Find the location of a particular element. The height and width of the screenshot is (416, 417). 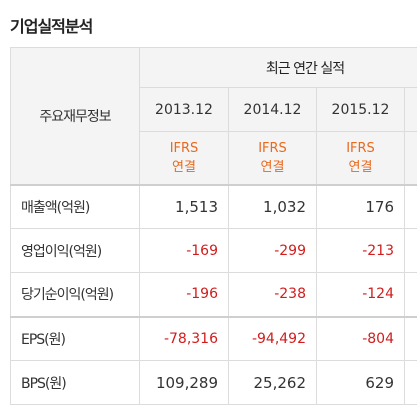

table-row: 당기순이익(억원) -196 -238 -124 is located at coordinates (213, 294).